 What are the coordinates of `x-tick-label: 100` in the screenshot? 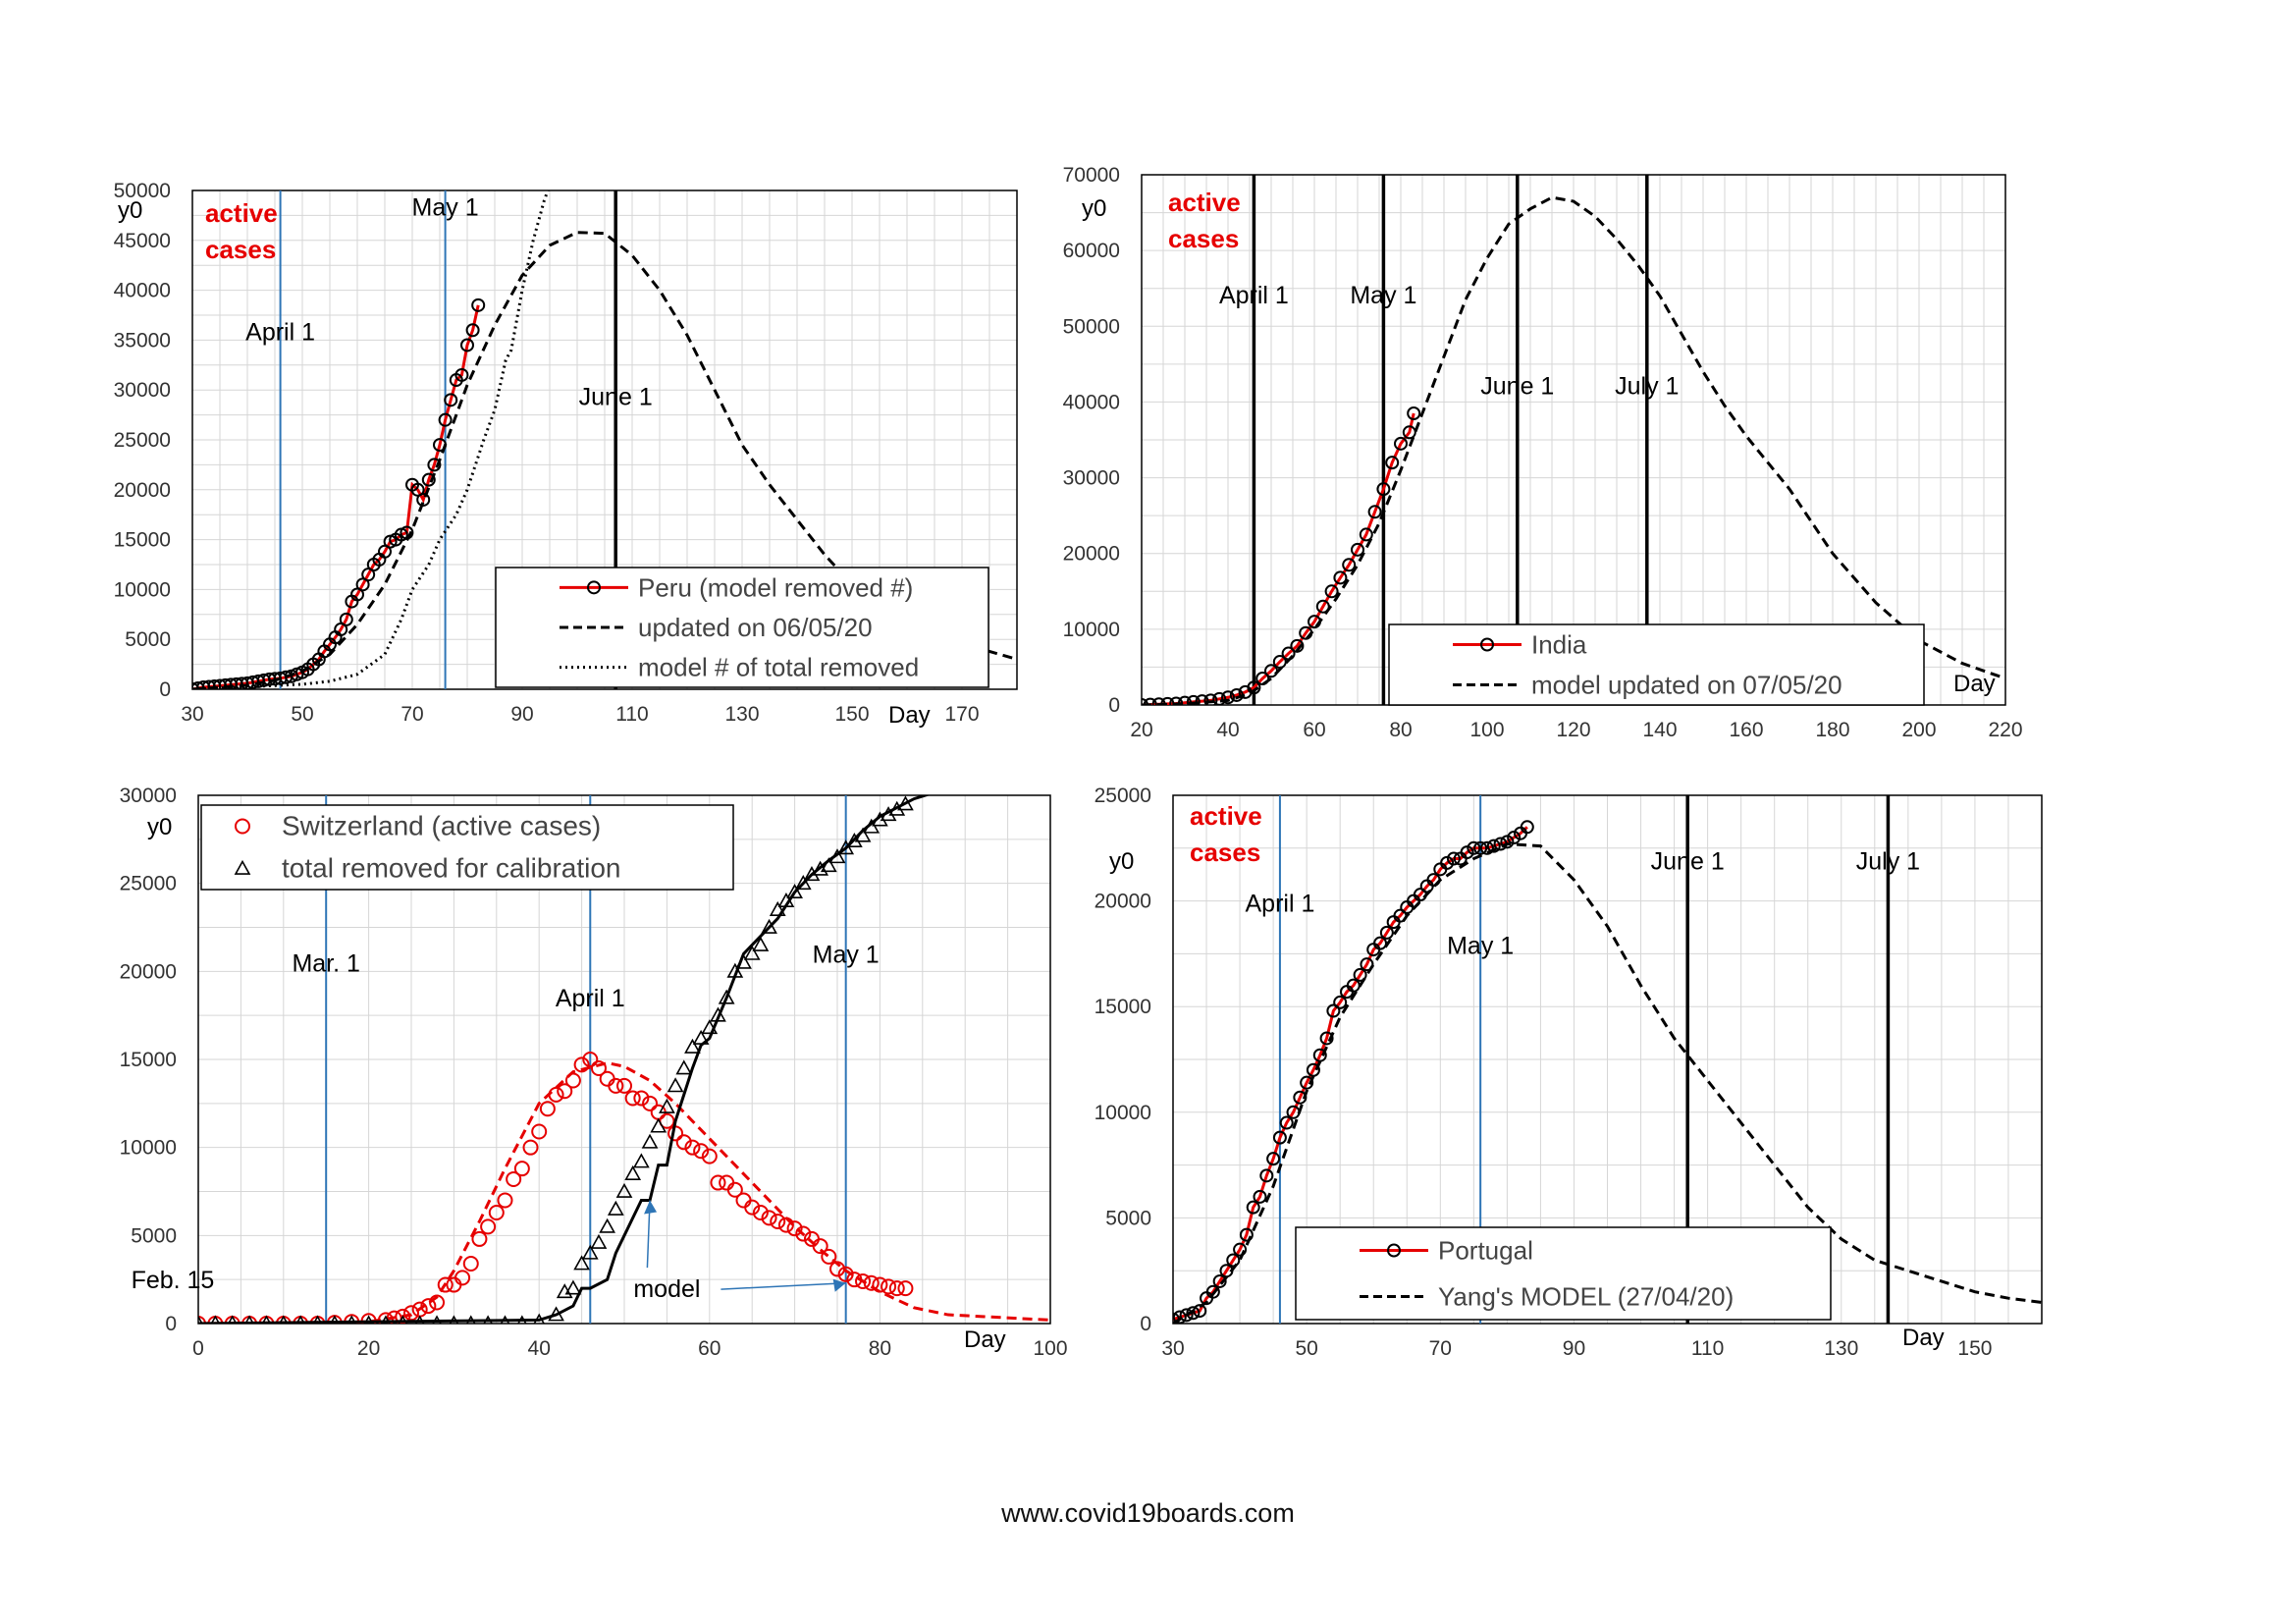 It's located at (1486, 730).